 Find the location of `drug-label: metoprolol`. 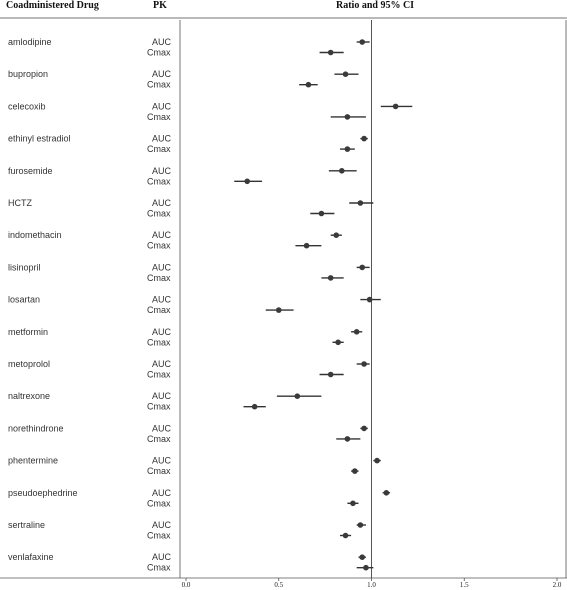

drug-label: metoprolol is located at coordinates (29, 364).